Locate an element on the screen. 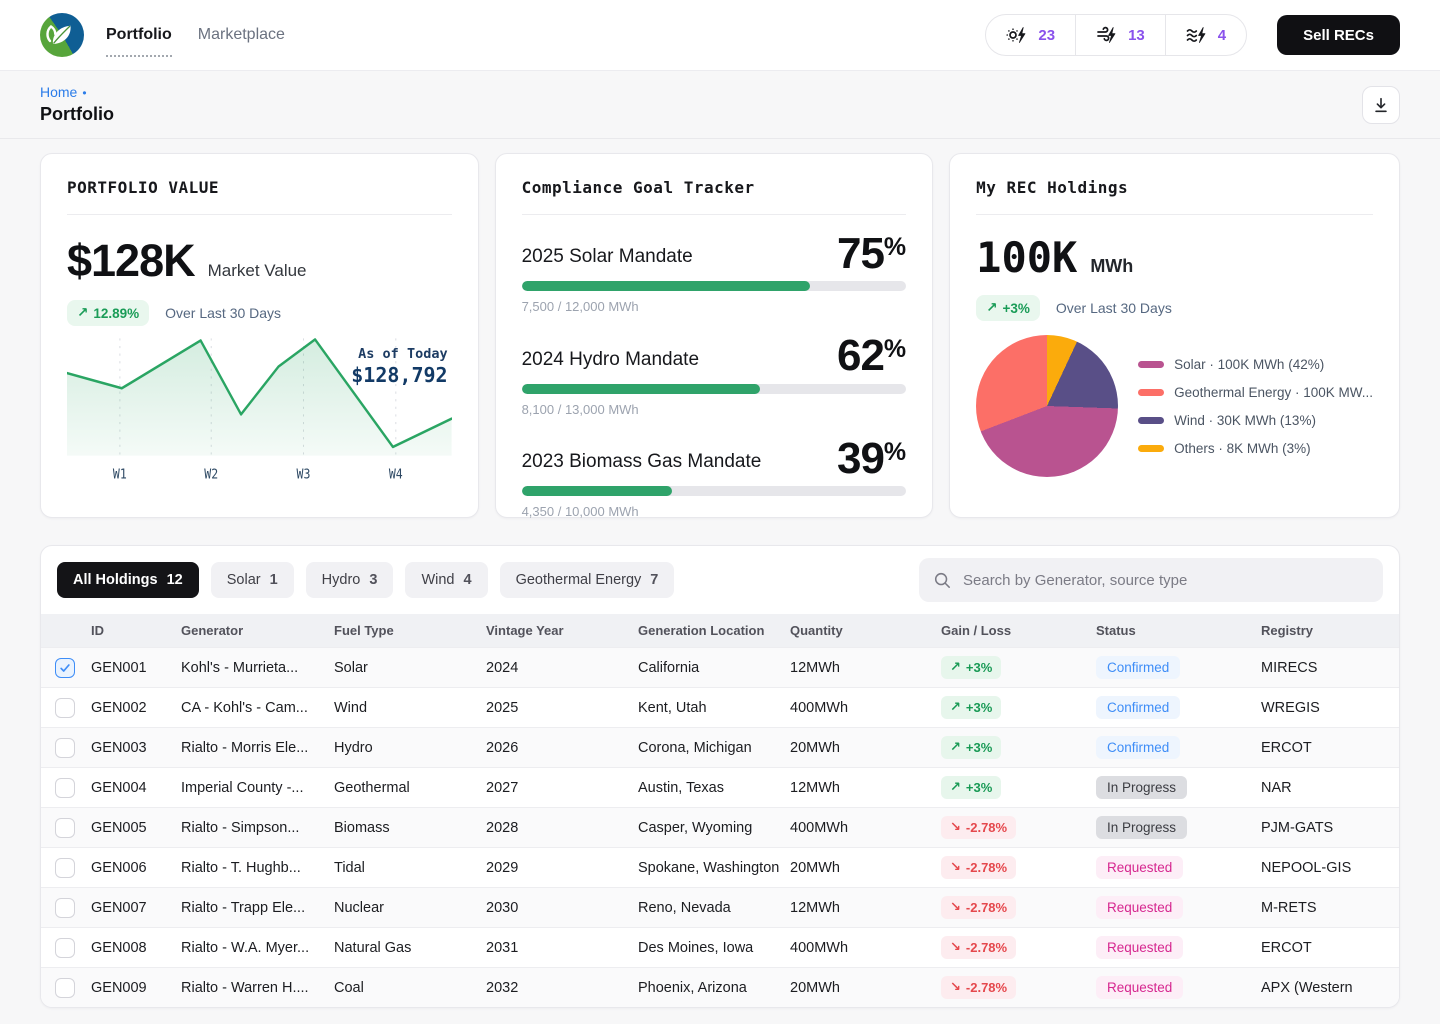 The image size is (1440, 1024). svg-text: W2 is located at coordinates (211, 474).